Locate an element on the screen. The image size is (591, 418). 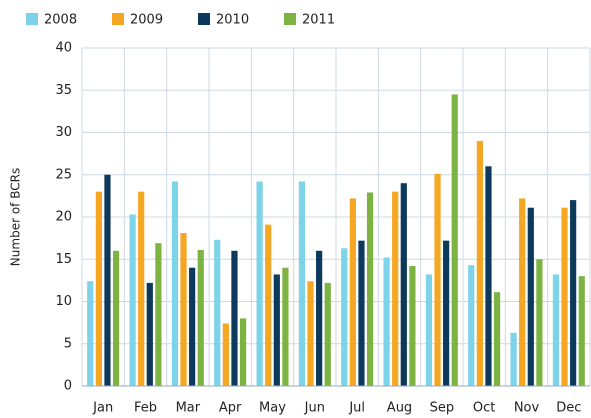
x-tick-label: Oct is located at coordinates (484, 408).